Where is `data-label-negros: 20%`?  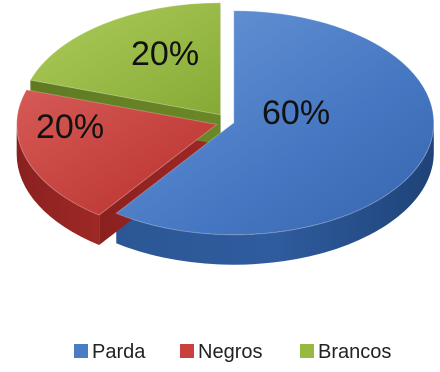
data-label-negros: 20% is located at coordinates (70, 127).